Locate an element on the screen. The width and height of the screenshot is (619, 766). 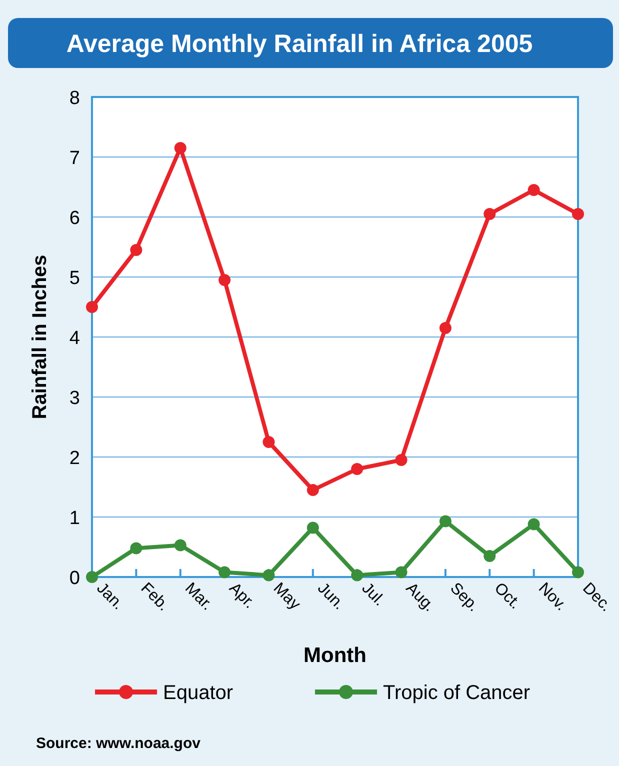
x-tick-label: Oct. is located at coordinates (507, 596).